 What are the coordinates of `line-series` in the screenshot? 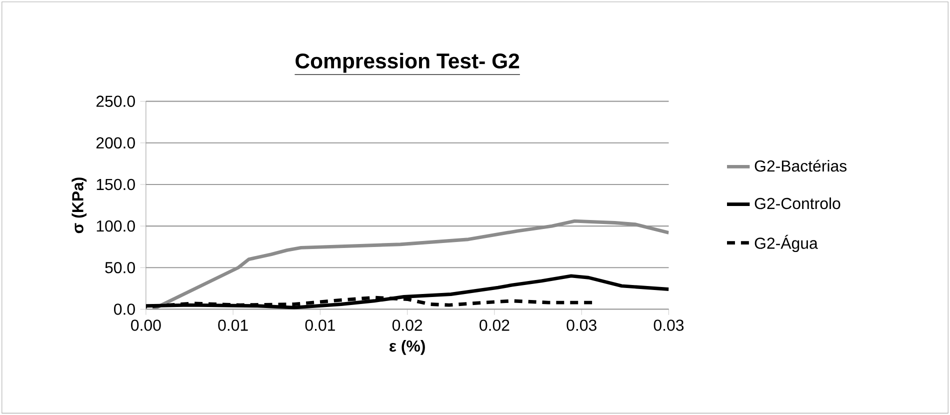 It's located at (410, 264).